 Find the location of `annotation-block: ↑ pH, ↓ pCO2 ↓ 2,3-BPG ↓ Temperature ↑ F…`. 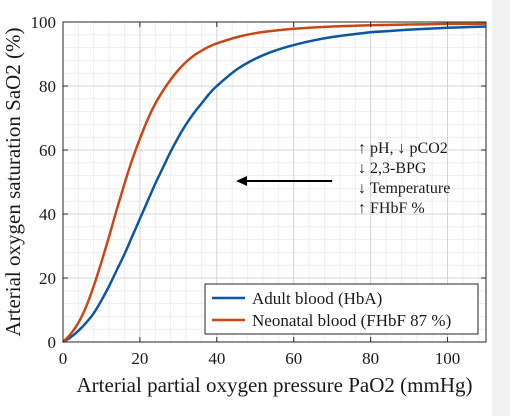

annotation-block: ↑ pH, ↓ pCO2 ↓ 2,3-BPG ↓ Temperature ↑ F… is located at coordinates (404, 178).